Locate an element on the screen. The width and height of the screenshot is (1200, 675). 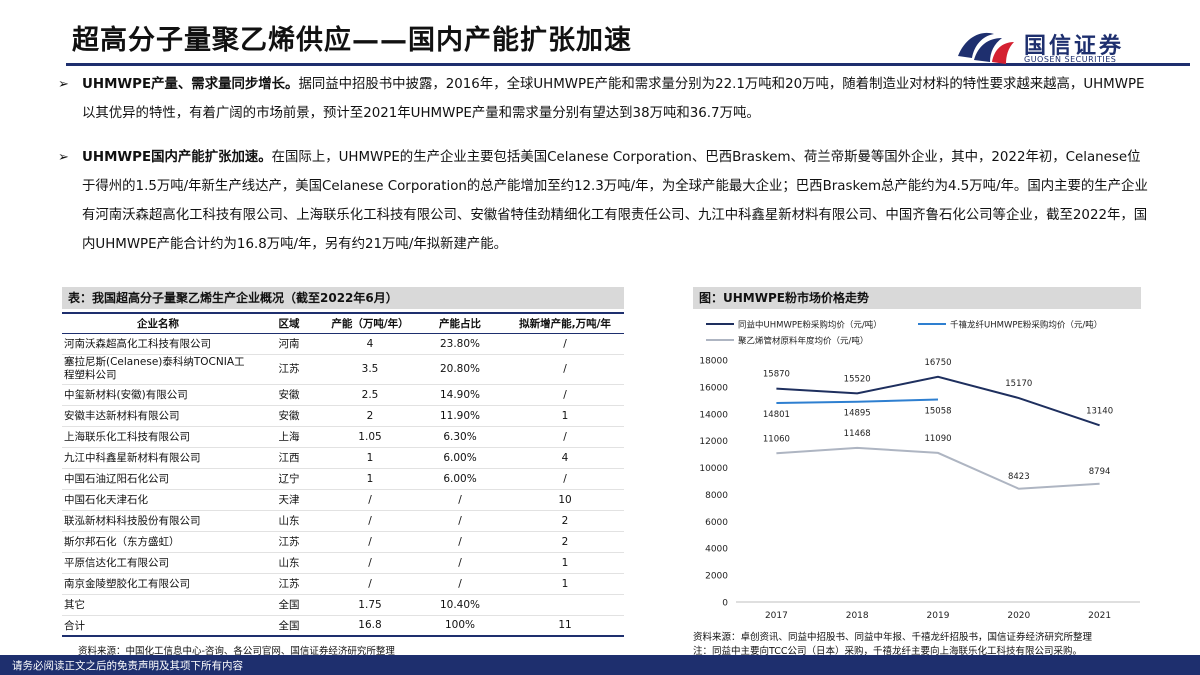
table-row: 九江中科鑫星新材料有限公司 江西 1 6.00% 4 is located at coordinates (343, 458).